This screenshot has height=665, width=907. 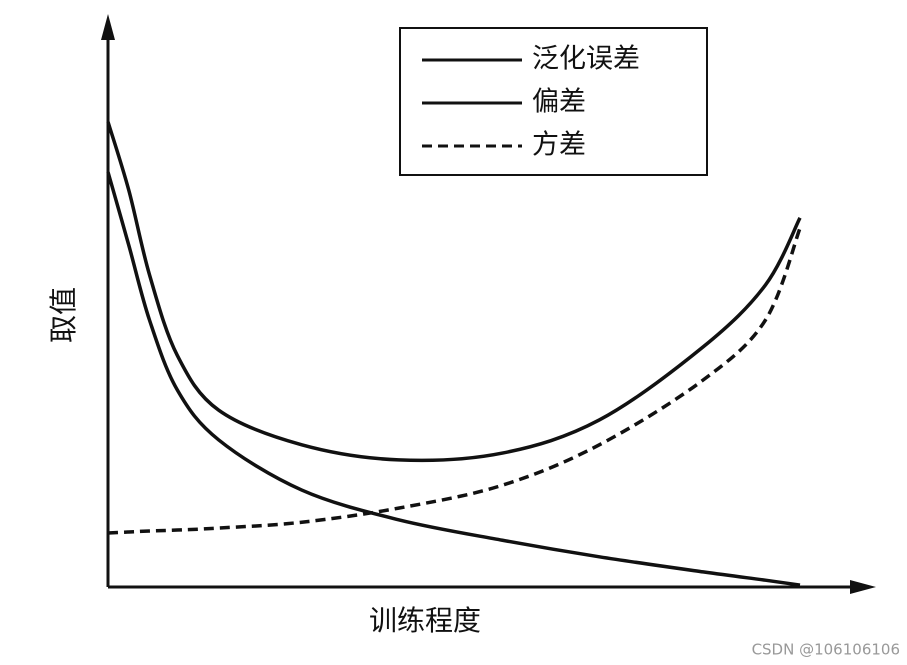 I want to click on legend-label: 偏差, so click(x=559, y=102).